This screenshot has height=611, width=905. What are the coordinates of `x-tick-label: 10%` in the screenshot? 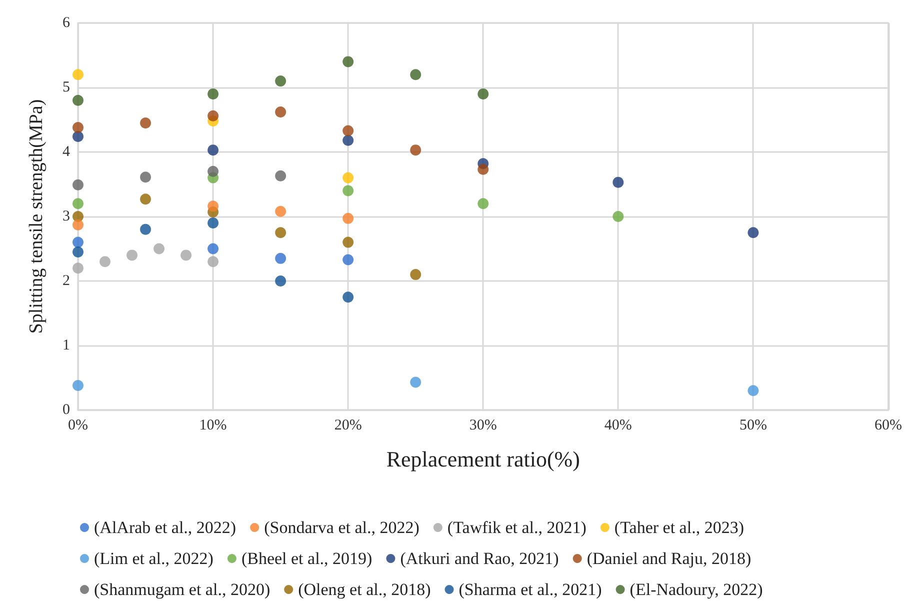 It's located at (213, 426).